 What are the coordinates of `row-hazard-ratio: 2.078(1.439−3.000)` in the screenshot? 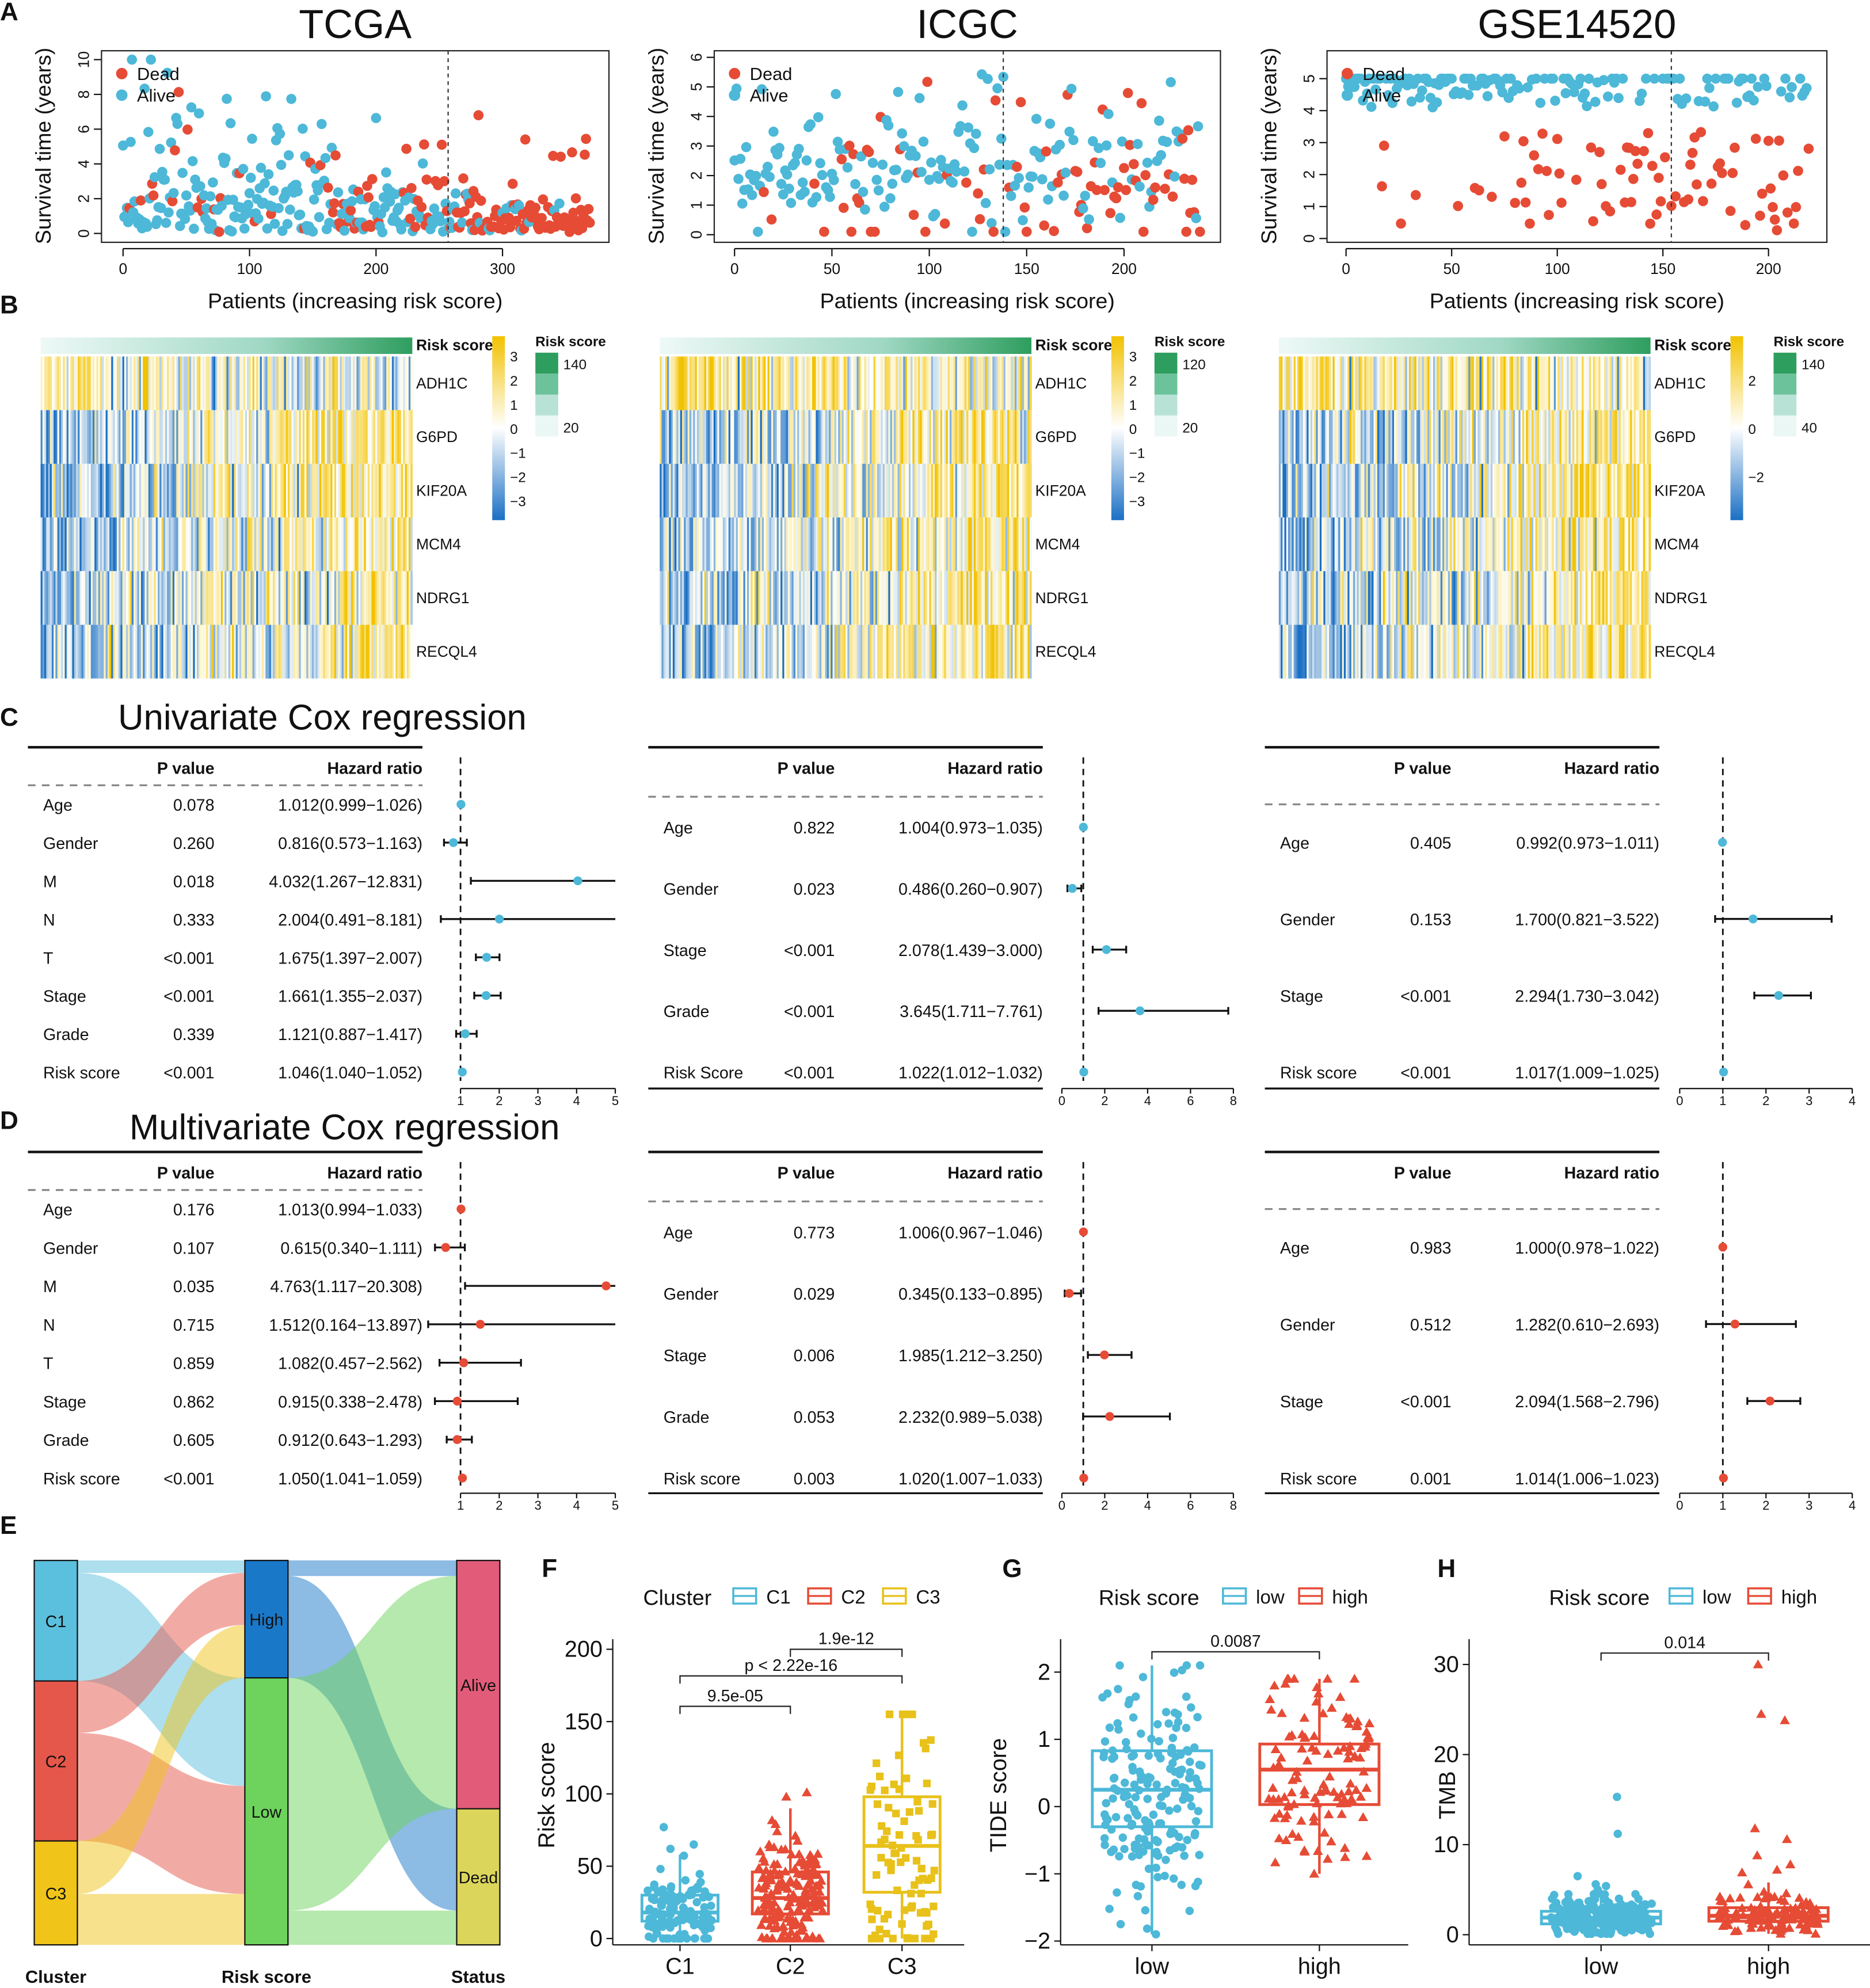 It's located at (970, 951).